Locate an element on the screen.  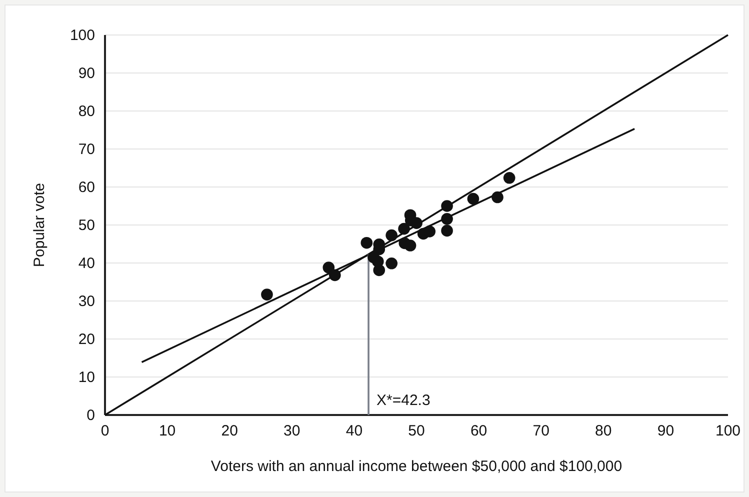
x-tick-label: 40 is located at coordinates (354, 431).